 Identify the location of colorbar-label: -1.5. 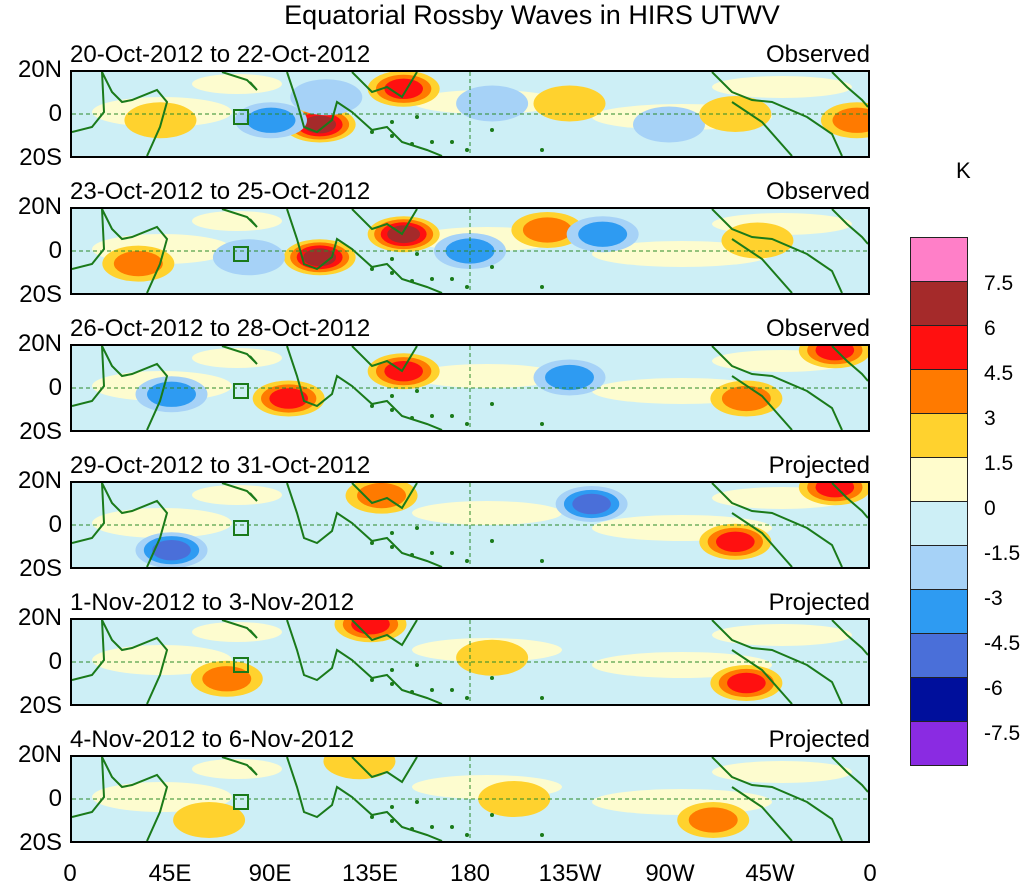
(1002, 553).